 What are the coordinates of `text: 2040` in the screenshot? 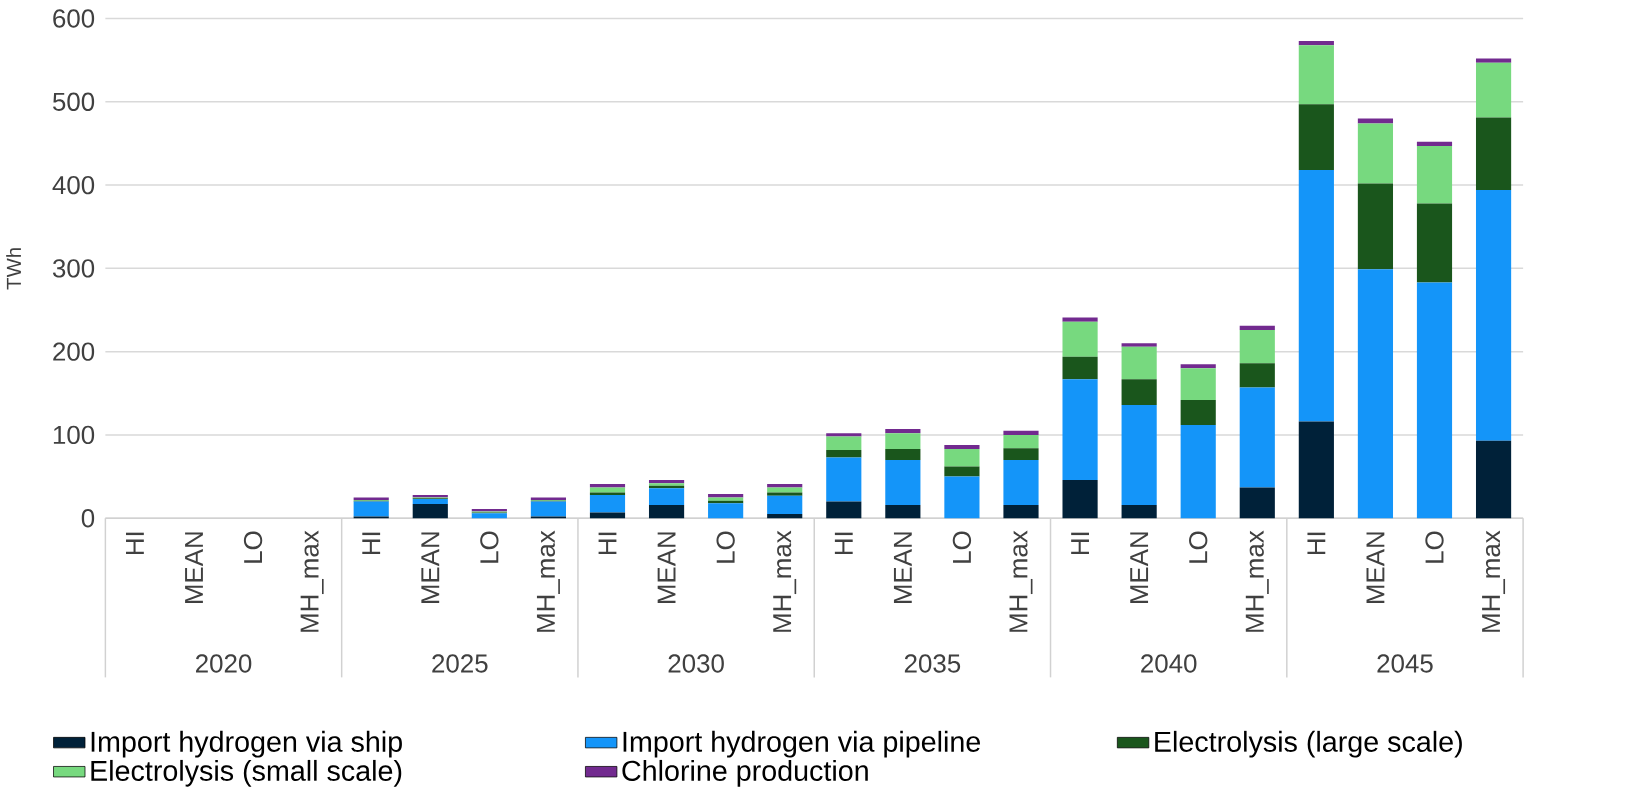 It's located at (1169, 663).